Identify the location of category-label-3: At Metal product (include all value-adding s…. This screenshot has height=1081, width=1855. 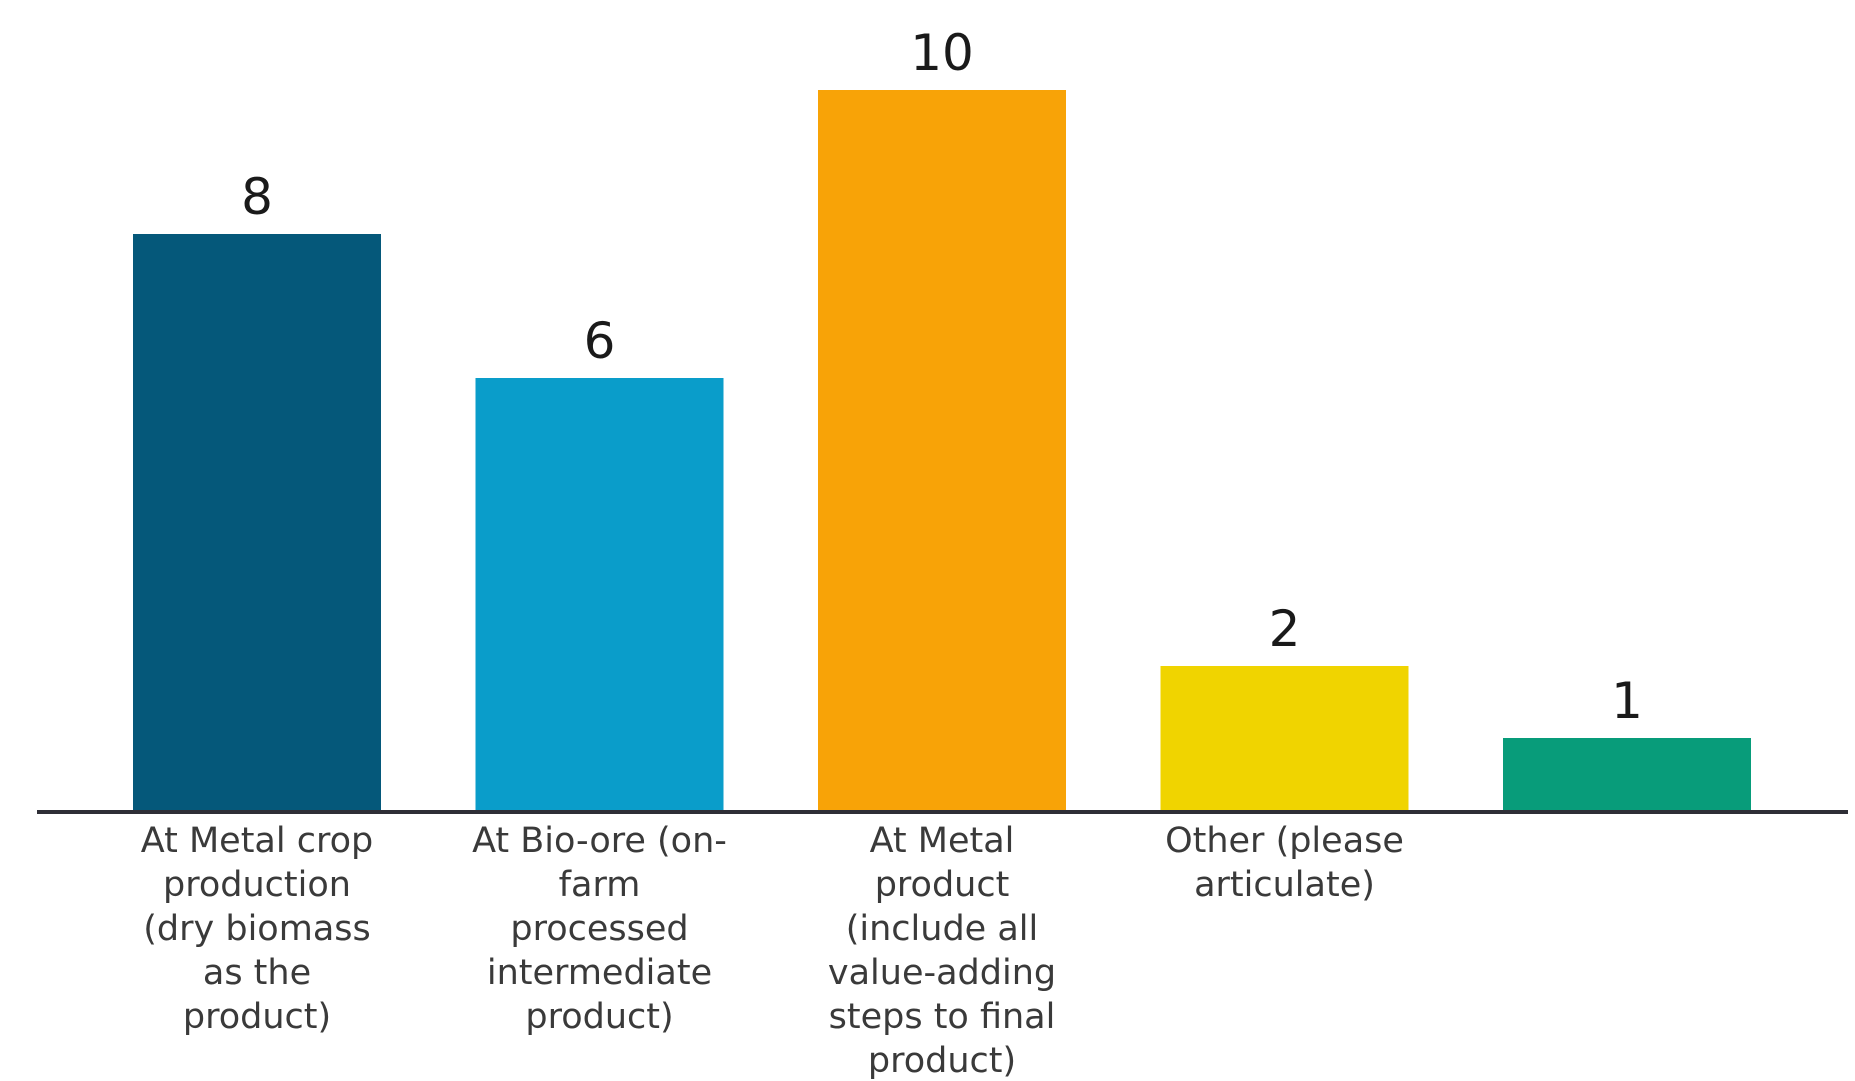
(942, 951).